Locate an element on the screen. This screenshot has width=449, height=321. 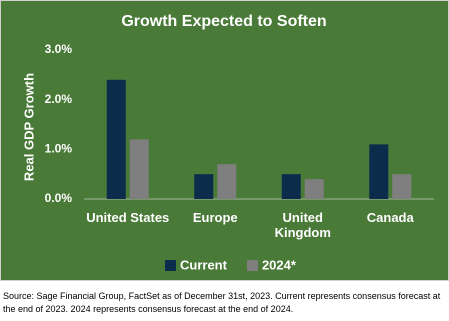
legend-label: Current is located at coordinates (204, 264).